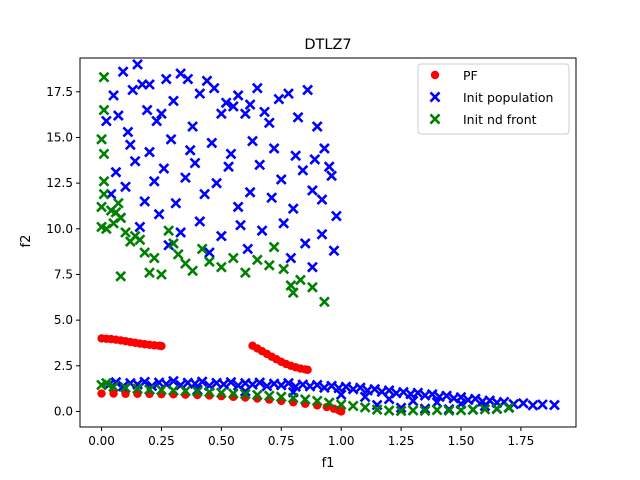 Image resolution: width=640 pixels, height=480 pixels. I want to click on init-population-marker, so click(435, 97).